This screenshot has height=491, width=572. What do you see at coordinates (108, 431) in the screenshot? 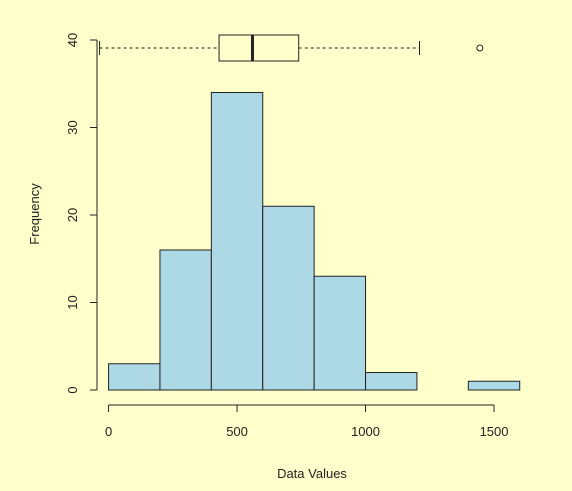
I see `x-tick-label: 0` at bounding box center [108, 431].